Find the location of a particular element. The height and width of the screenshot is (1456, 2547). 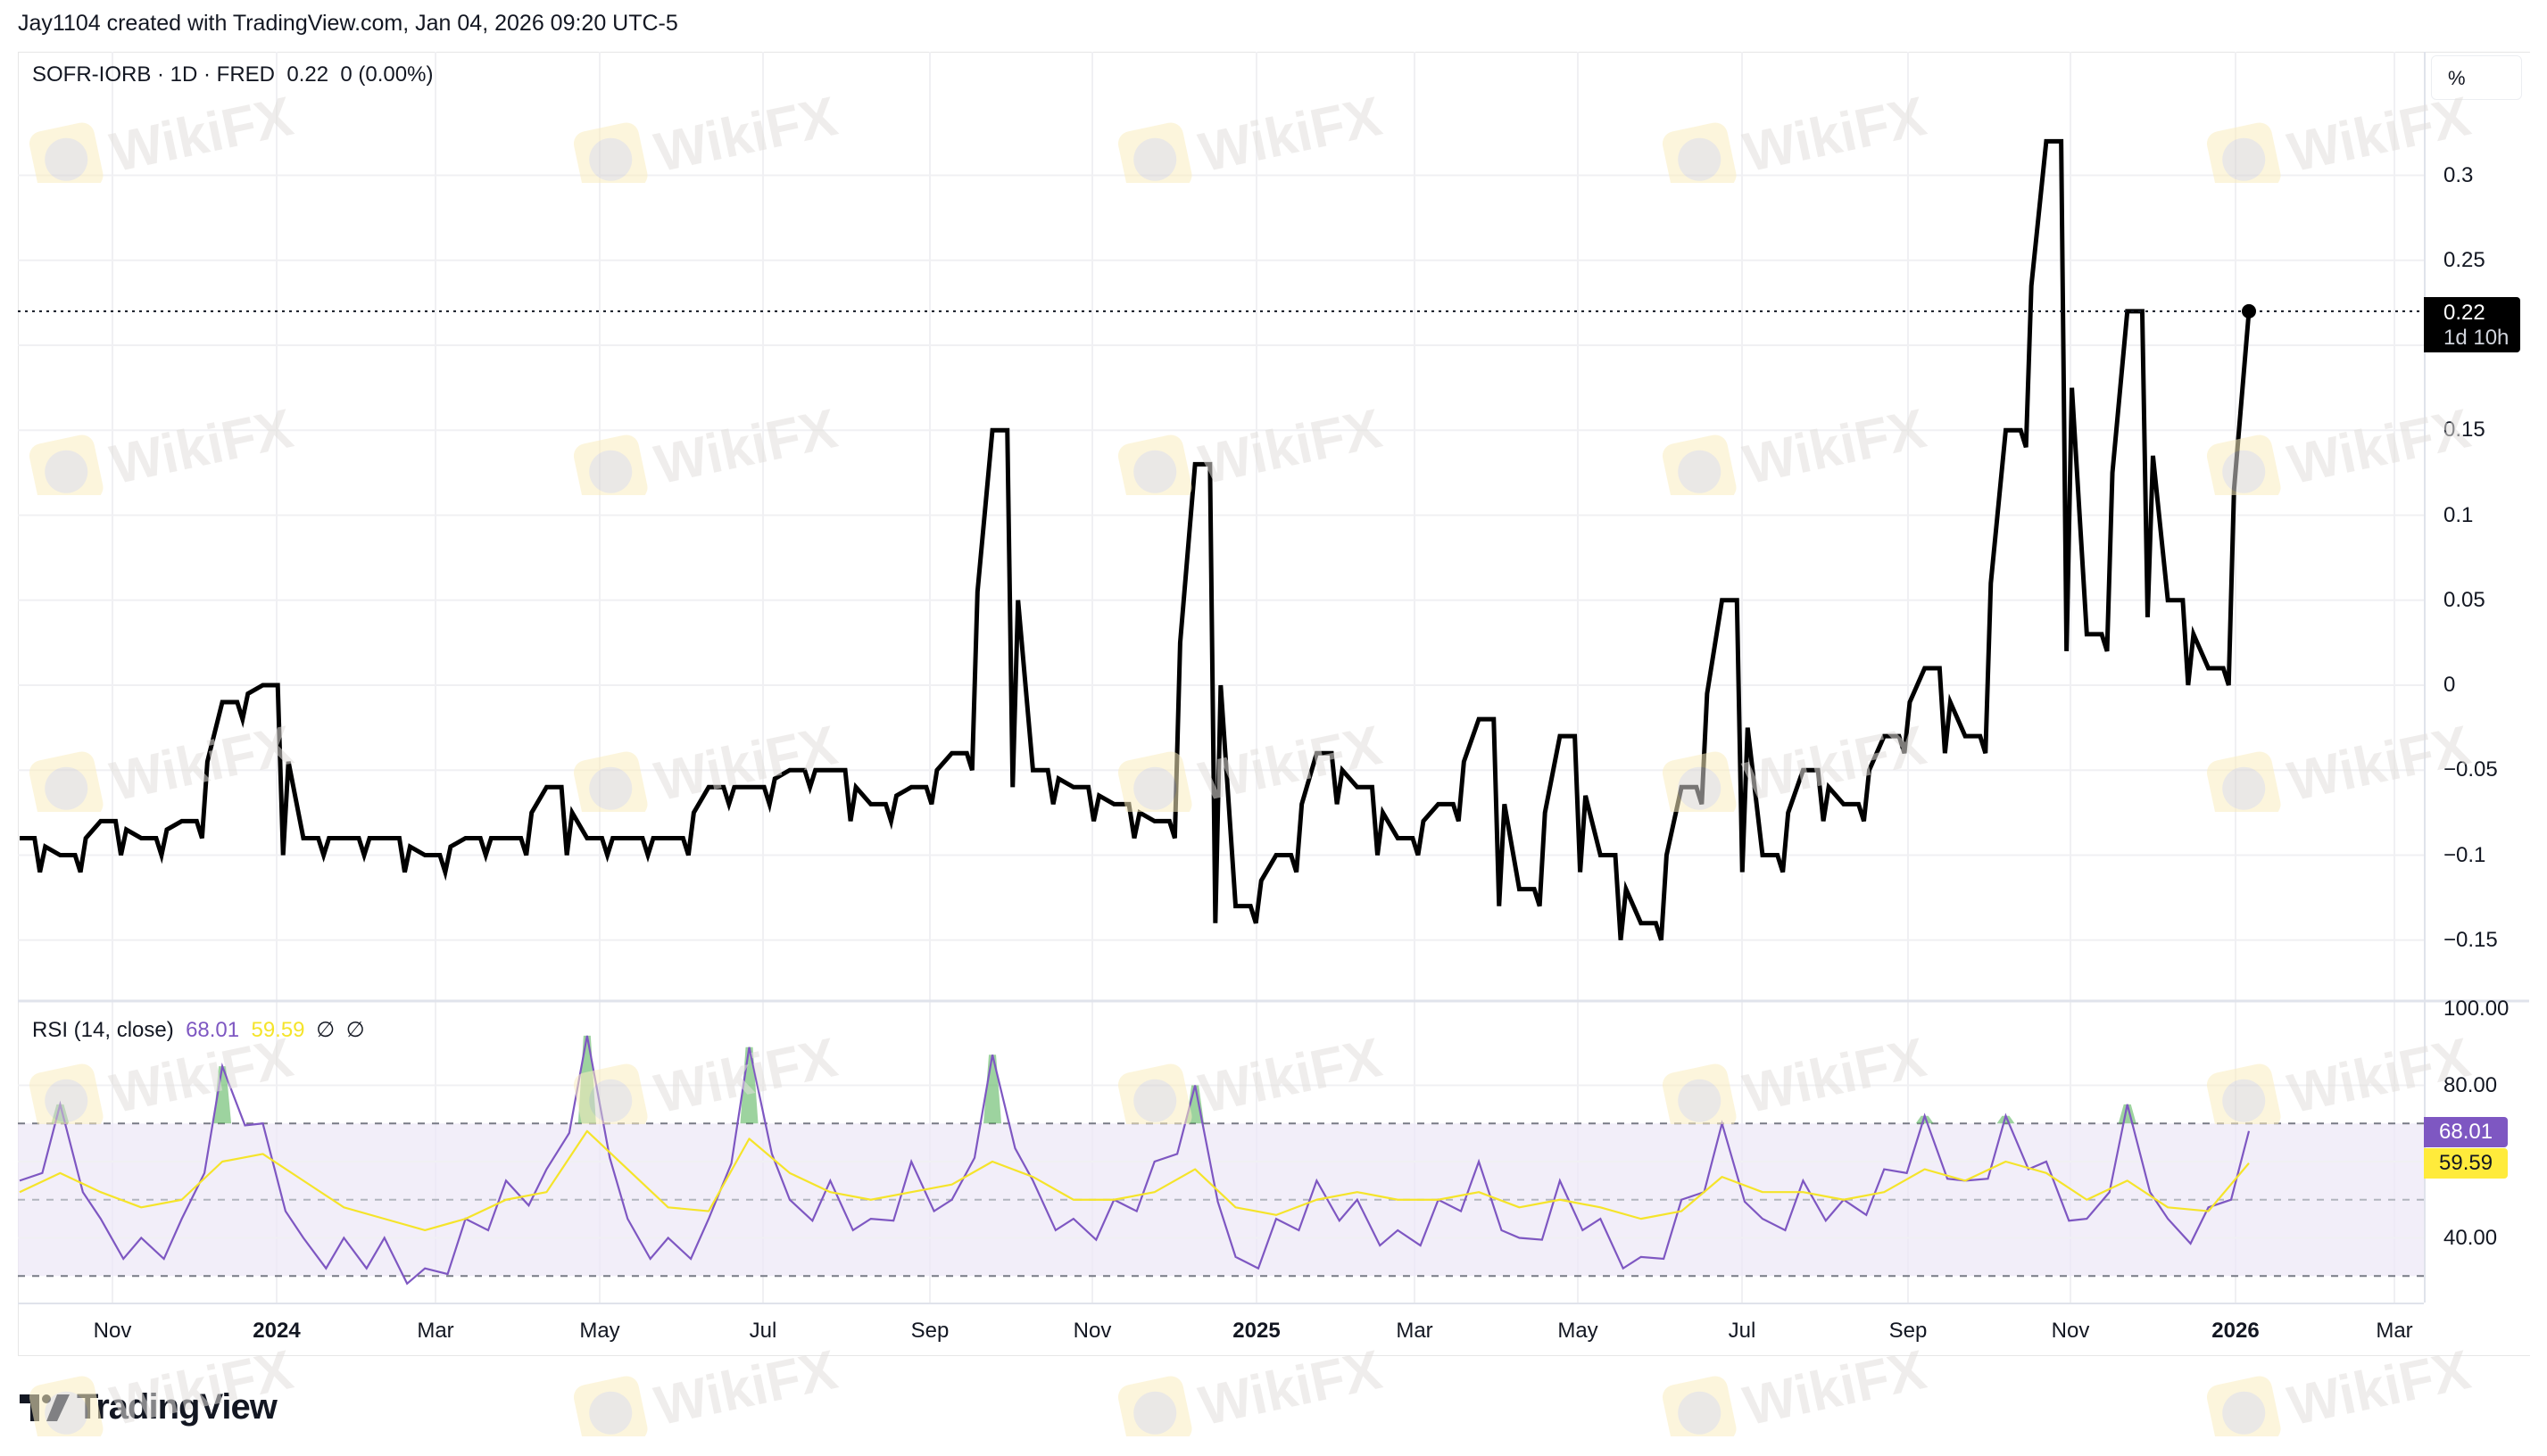

time-axis is located at coordinates (1221, 1329).